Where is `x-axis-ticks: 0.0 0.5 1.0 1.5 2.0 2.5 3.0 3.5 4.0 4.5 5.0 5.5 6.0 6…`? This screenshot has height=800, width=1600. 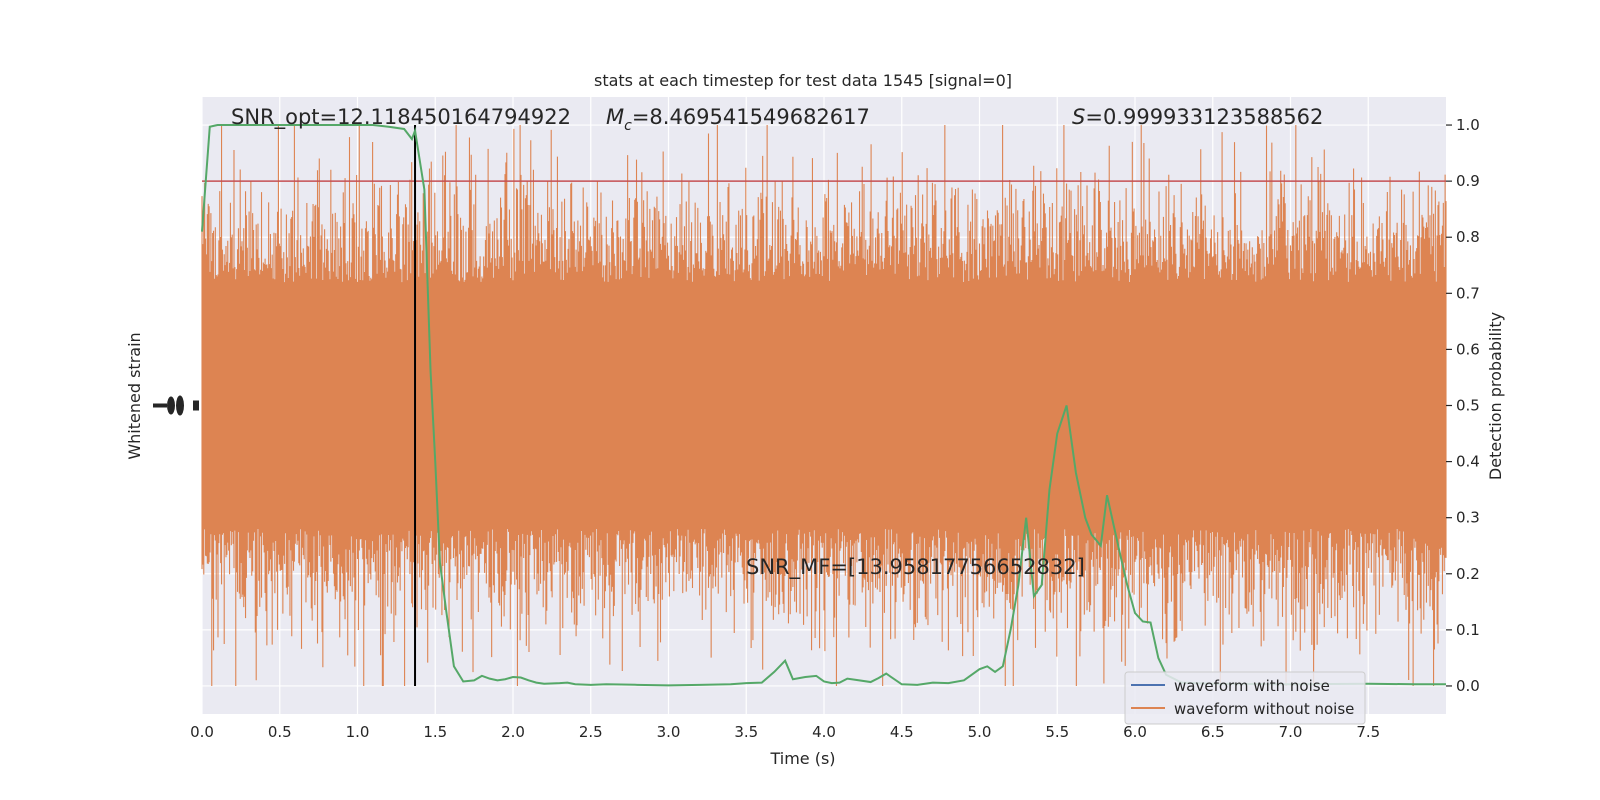 x-axis-ticks: 0.0 0.5 1.0 1.5 2.0 2.5 3.0 3.5 4.0 4.5 5.0 5.5 6.0 6… is located at coordinates (785, 732).